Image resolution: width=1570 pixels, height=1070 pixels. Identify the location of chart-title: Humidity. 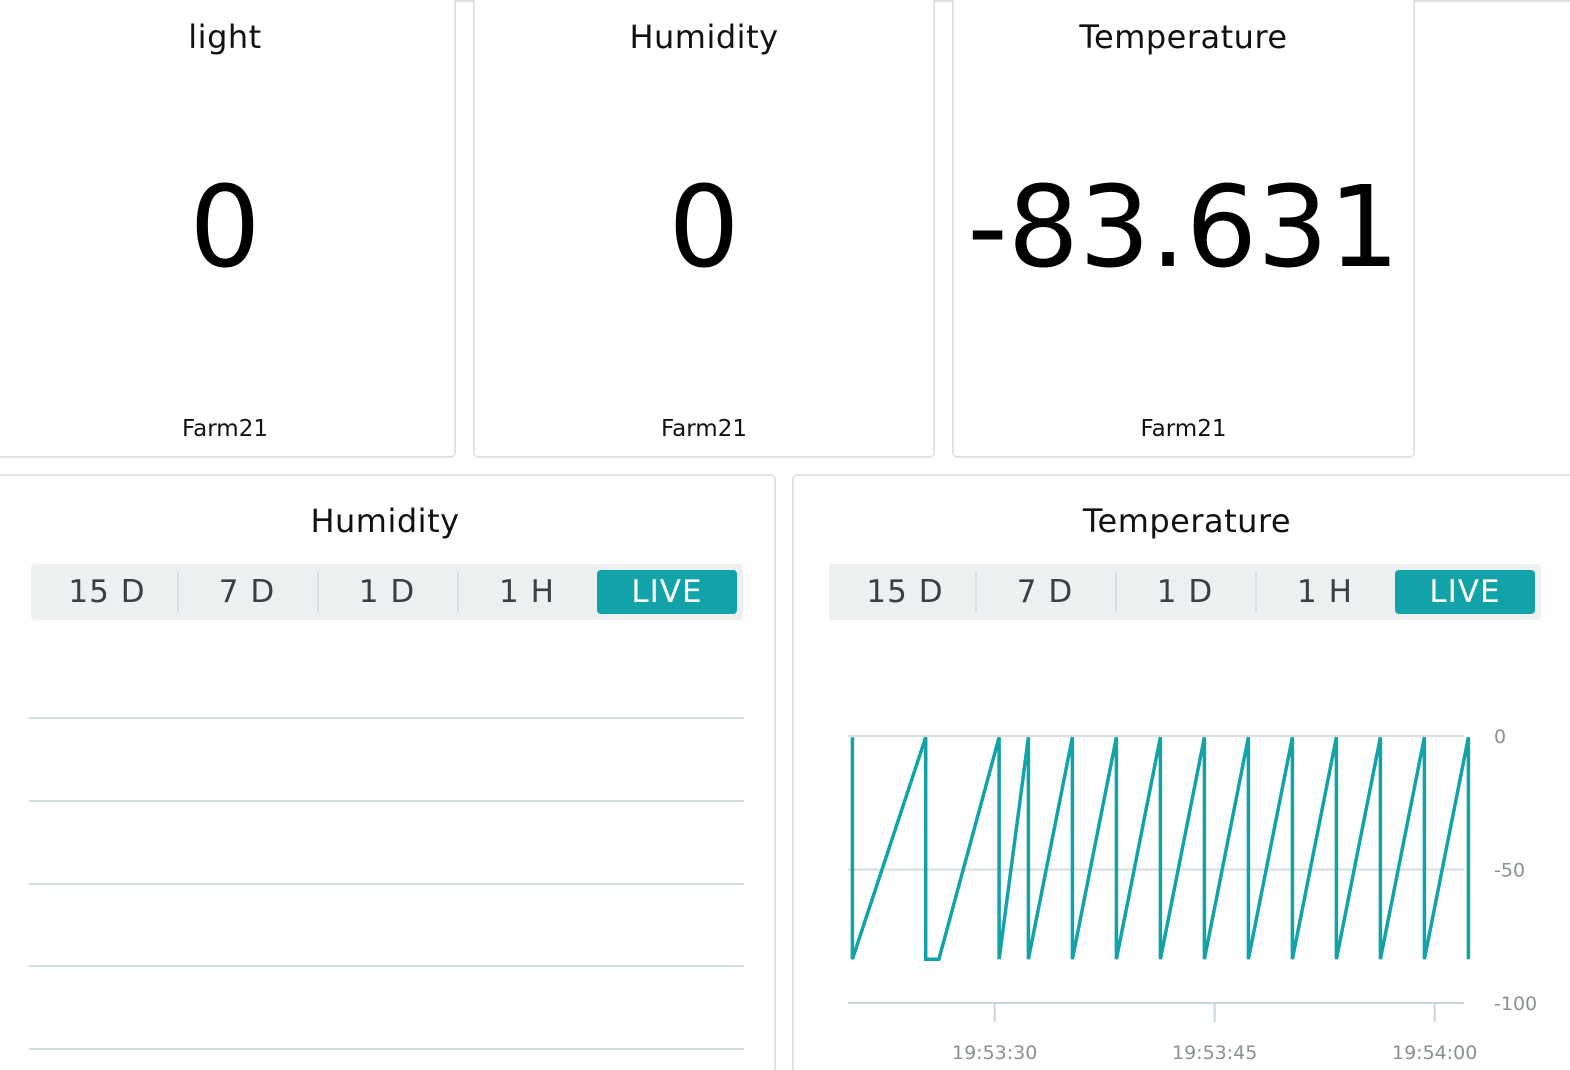
(385, 521).